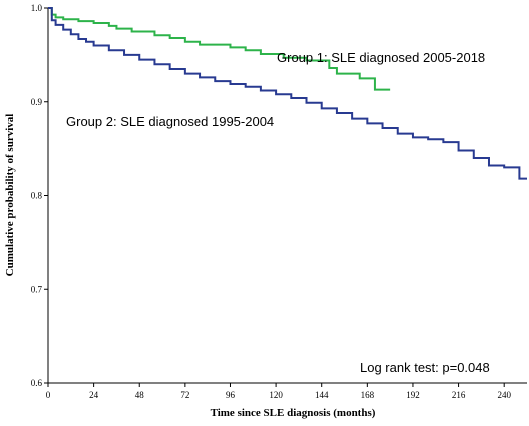 This screenshot has width=529, height=426. Describe the element at coordinates (381, 57) in the screenshot. I see `group1-annotation: Group 1: SLE diagnosed 2005-2018` at that location.